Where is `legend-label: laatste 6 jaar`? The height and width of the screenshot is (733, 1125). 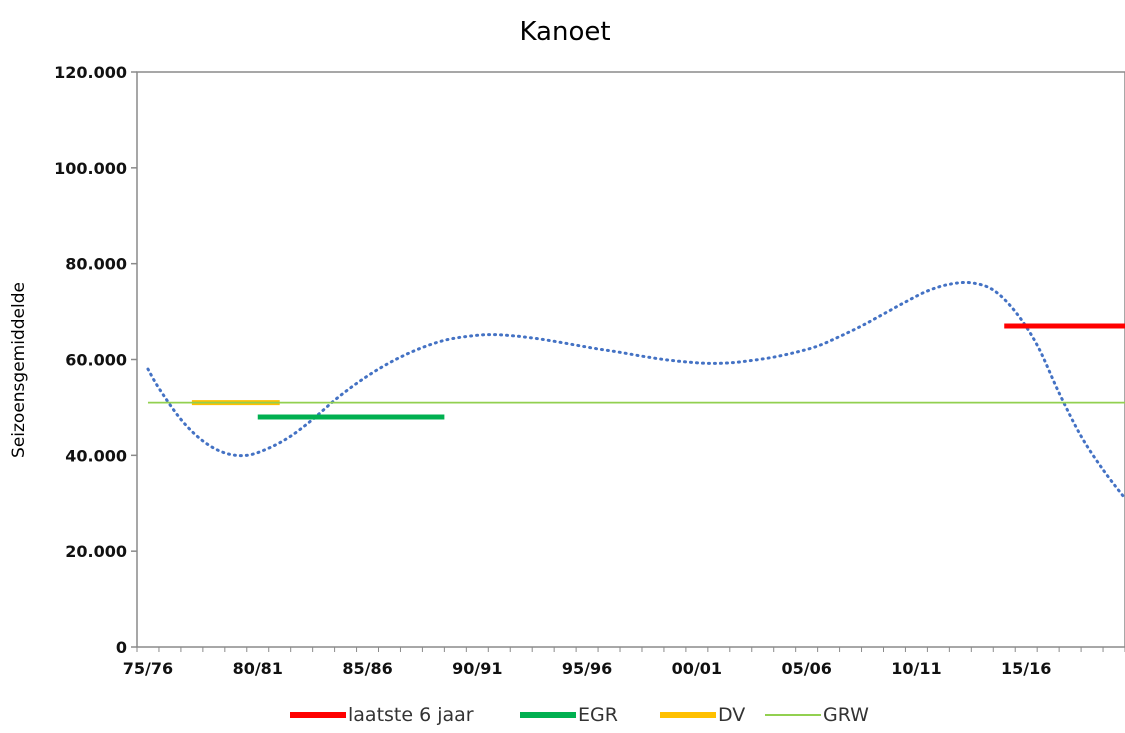
legend-label: laatste 6 jaar is located at coordinates (411, 715).